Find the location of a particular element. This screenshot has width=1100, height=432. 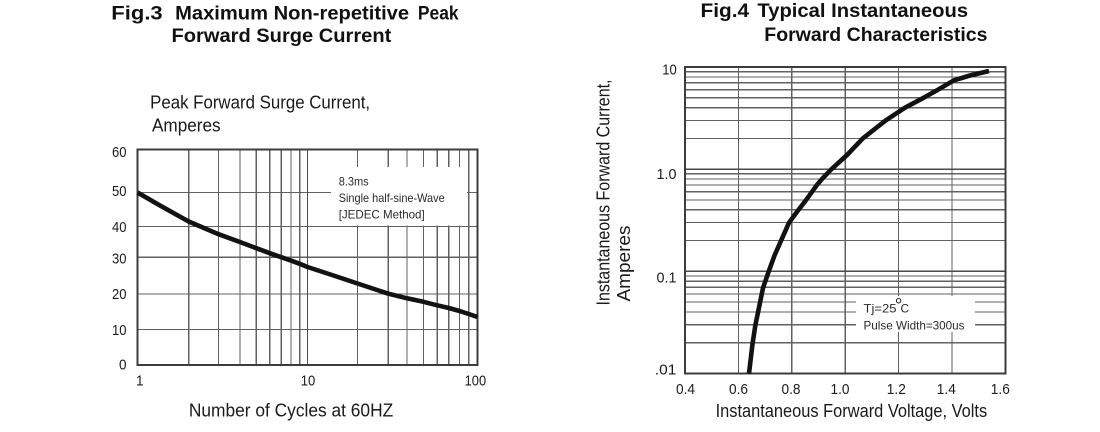

svg-text: 0.1 is located at coordinates (667, 278).